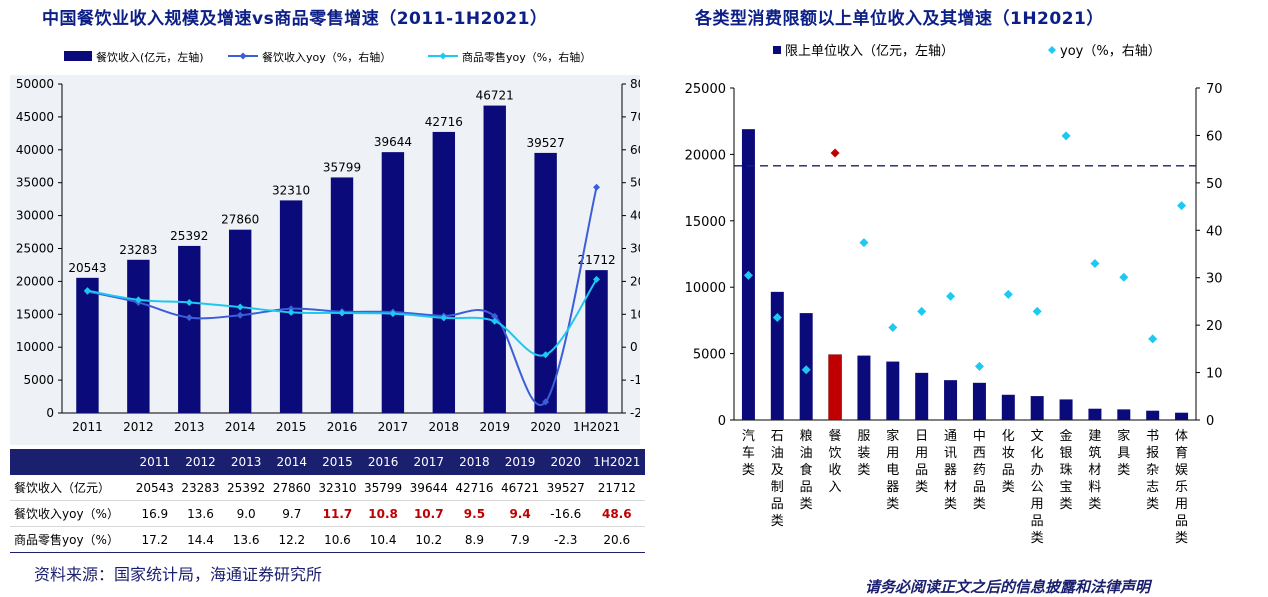  What do you see at coordinates (635, 183) in the screenshot?
I see `right-y-tick-label: 50` at bounding box center [635, 183].